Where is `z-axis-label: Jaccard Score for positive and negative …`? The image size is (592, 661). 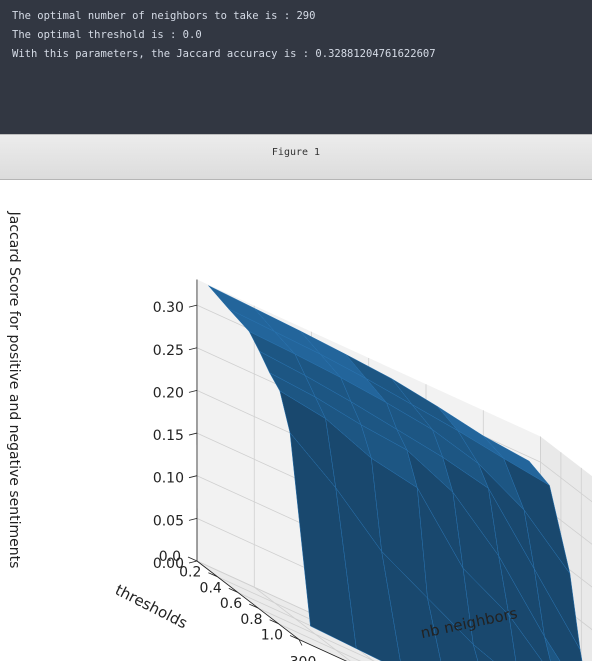 z-axis-label: Jaccard Score for positive and negative … is located at coordinates (14, 390).